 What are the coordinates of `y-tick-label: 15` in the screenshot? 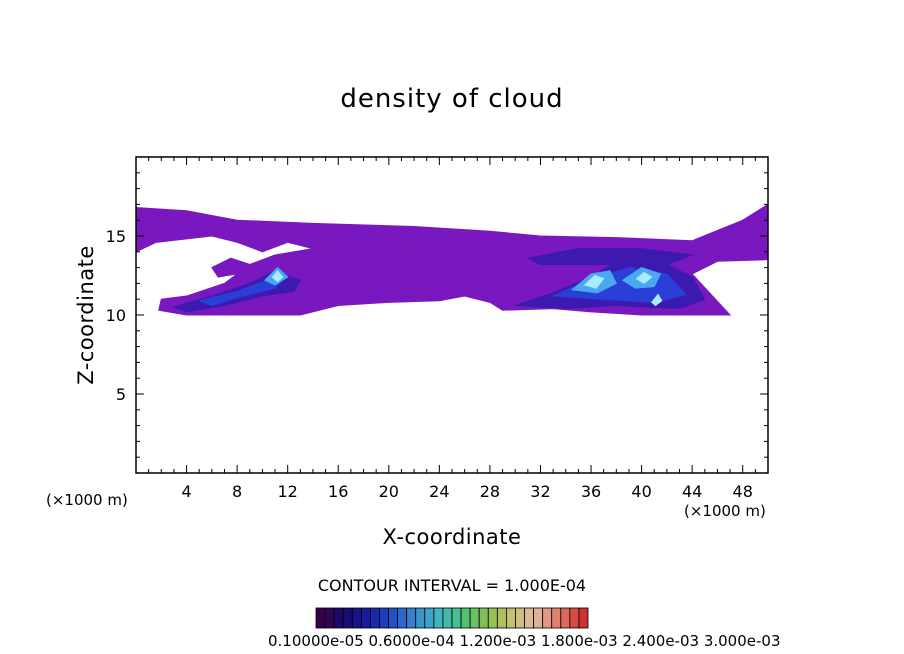 It's located at (116, 236).